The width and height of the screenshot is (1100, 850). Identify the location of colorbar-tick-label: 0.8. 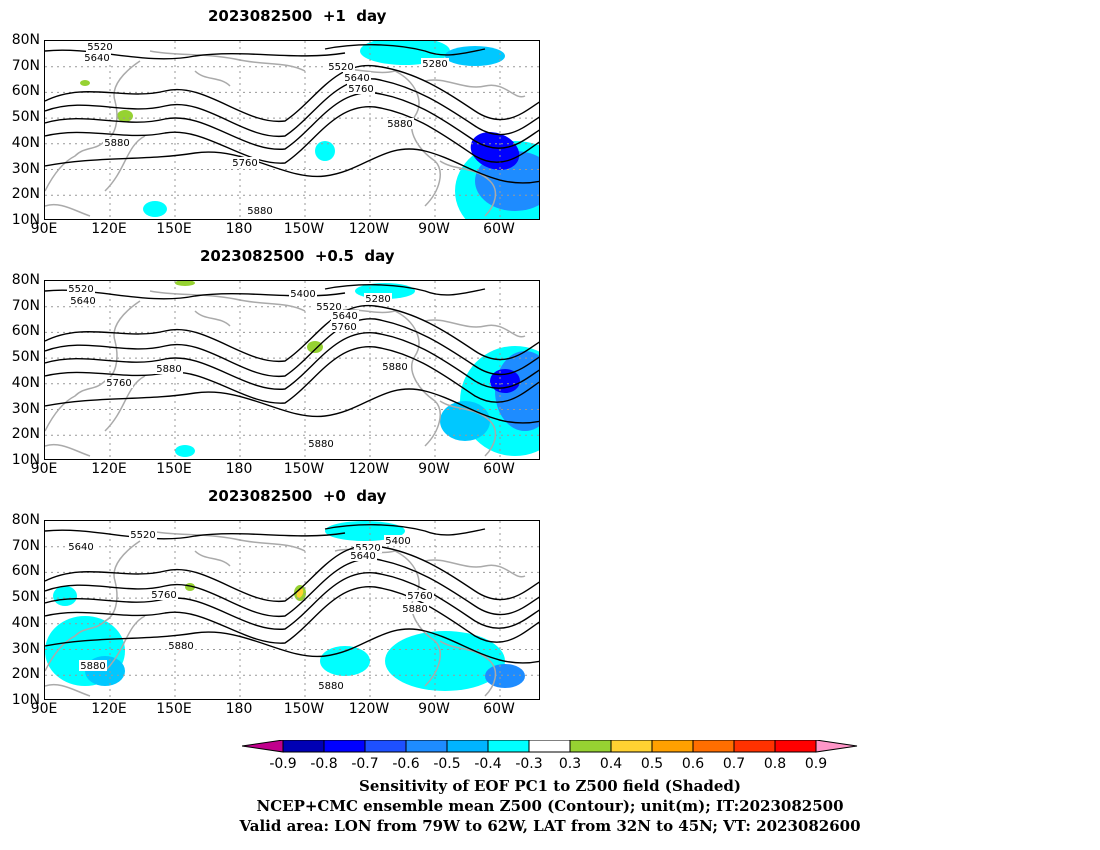
(775, 764).